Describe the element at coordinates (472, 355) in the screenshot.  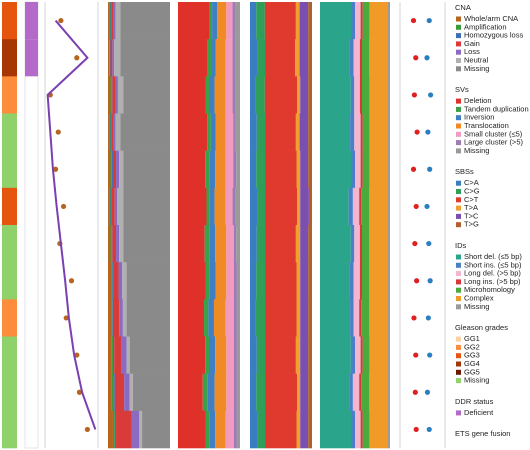
I see `legend-label: GG3` at that location.